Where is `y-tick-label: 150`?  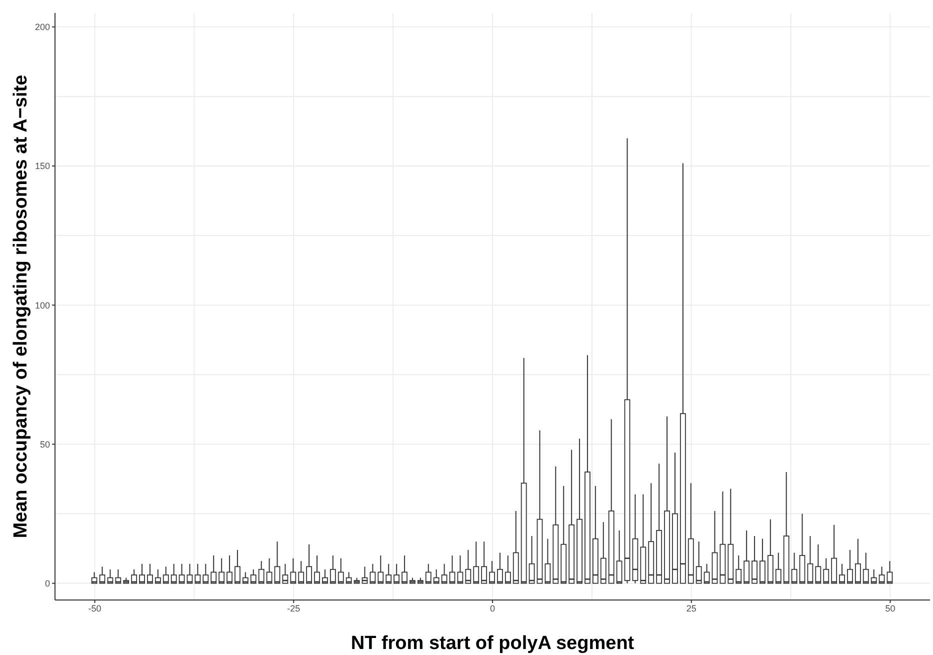 y-tick-label: 150 is located at coordinates (42, 166).